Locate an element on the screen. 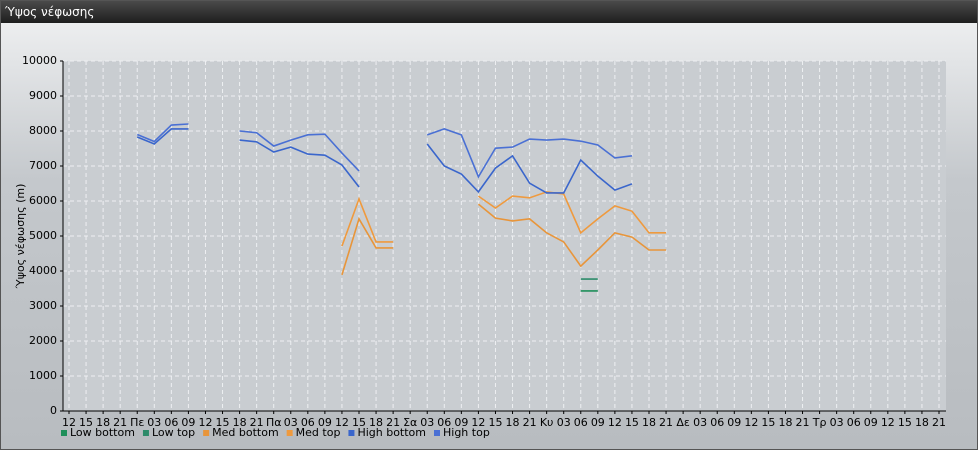 Image resolution: width=978 pixels, height=450 pixels. y-tick-label: 5000 is located at coordinates (43, 235).